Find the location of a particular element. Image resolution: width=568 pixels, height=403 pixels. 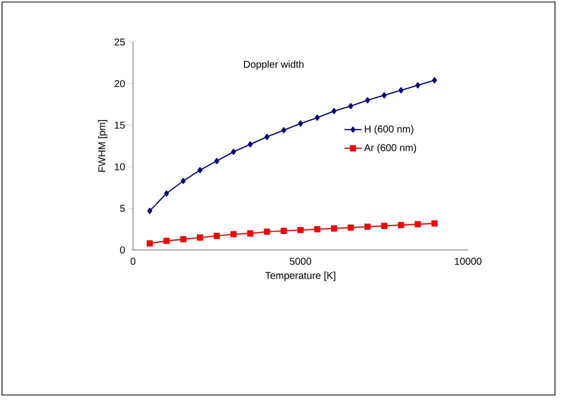

text: Doppler width is located at coordinates (274, 65).